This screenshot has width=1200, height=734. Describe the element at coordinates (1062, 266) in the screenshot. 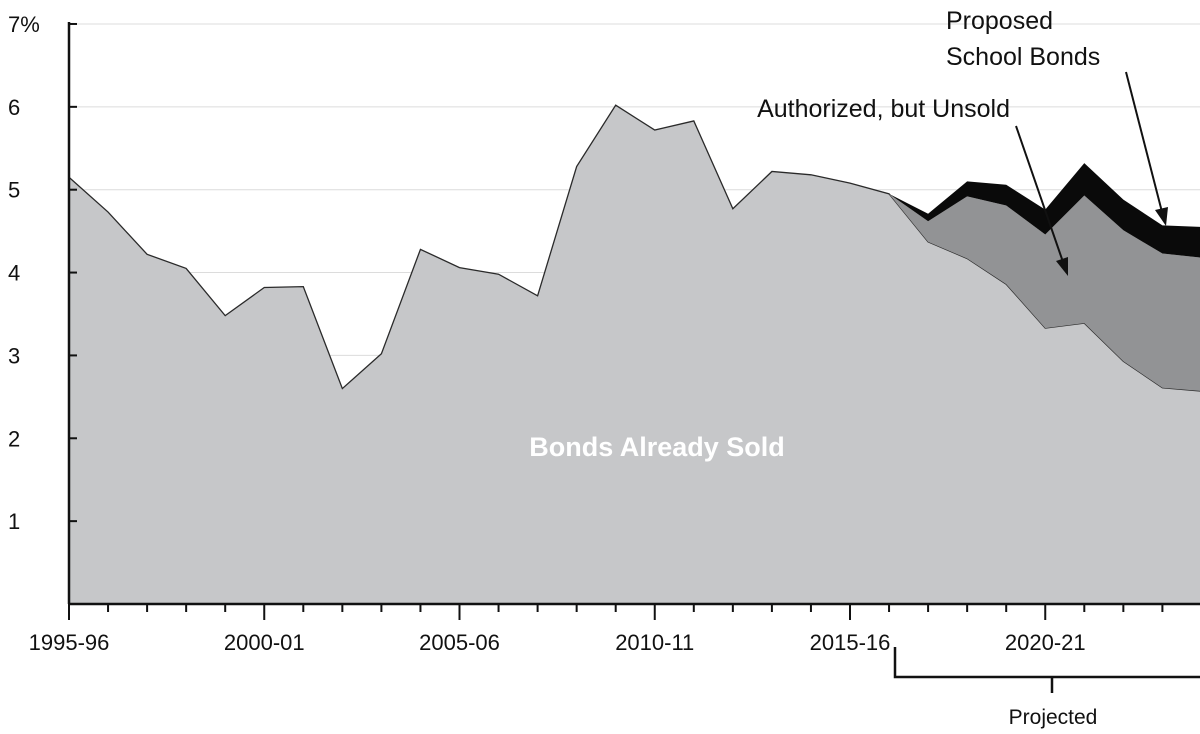

I see `annotation-arrowhead-authorized` at that location.